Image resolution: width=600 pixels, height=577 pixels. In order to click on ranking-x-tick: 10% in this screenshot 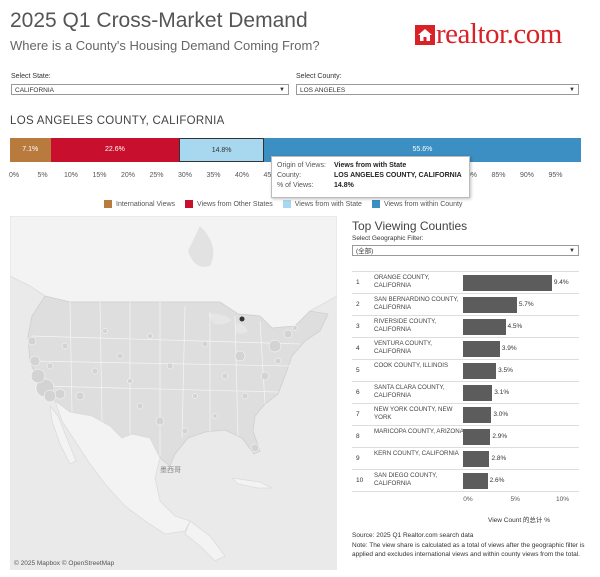, I will do `click(562, 499)`.